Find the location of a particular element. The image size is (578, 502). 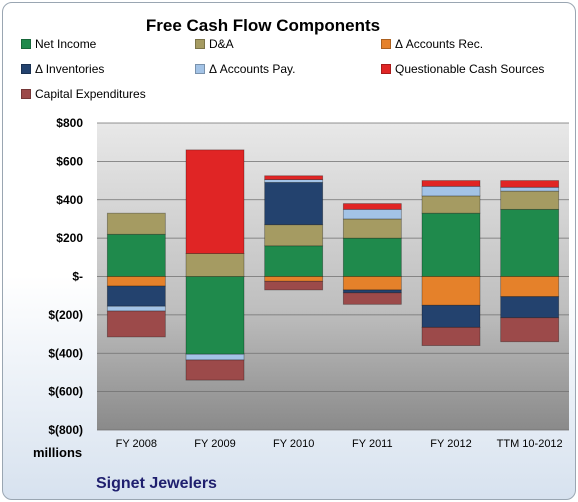

chart-title: Free Cash Flow Components is located at coordinates (263, 25).